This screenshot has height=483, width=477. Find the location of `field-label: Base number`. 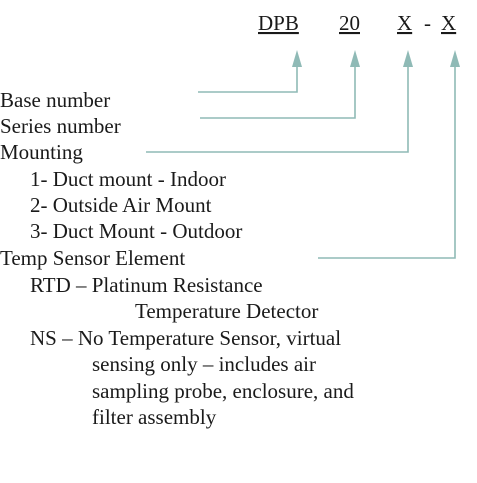

field-label: Base number is located at coordinates (55, 100).